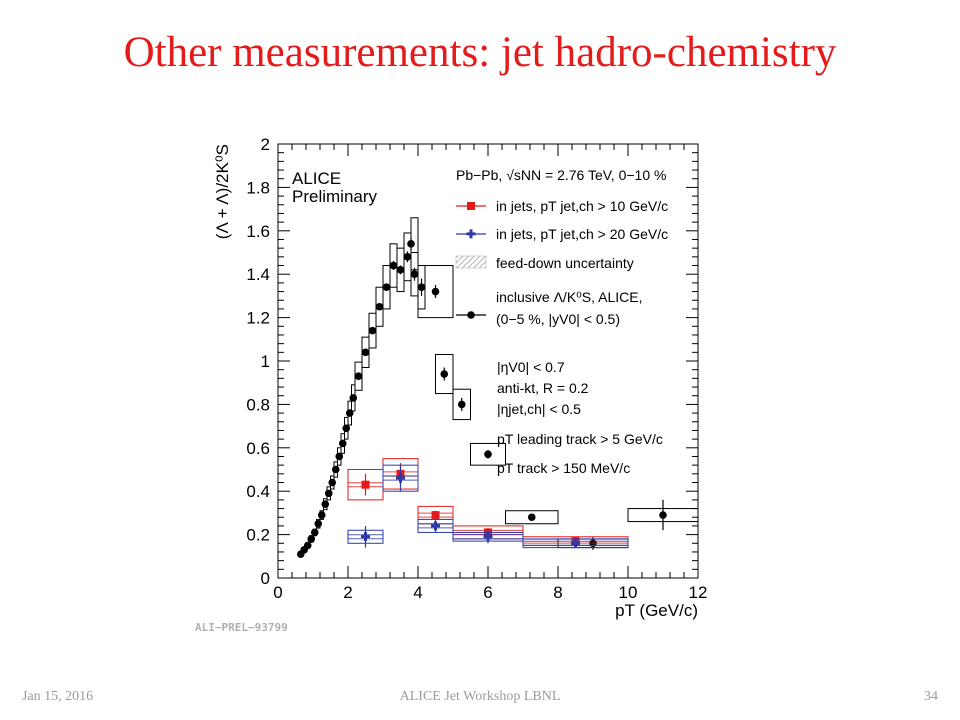 The height and width of the screenshot is (720, 960). What do you see at coordinates (258, 404) in the screenshot?
I see `y-tick-label: 0.8` at bounding box center [258, 404].